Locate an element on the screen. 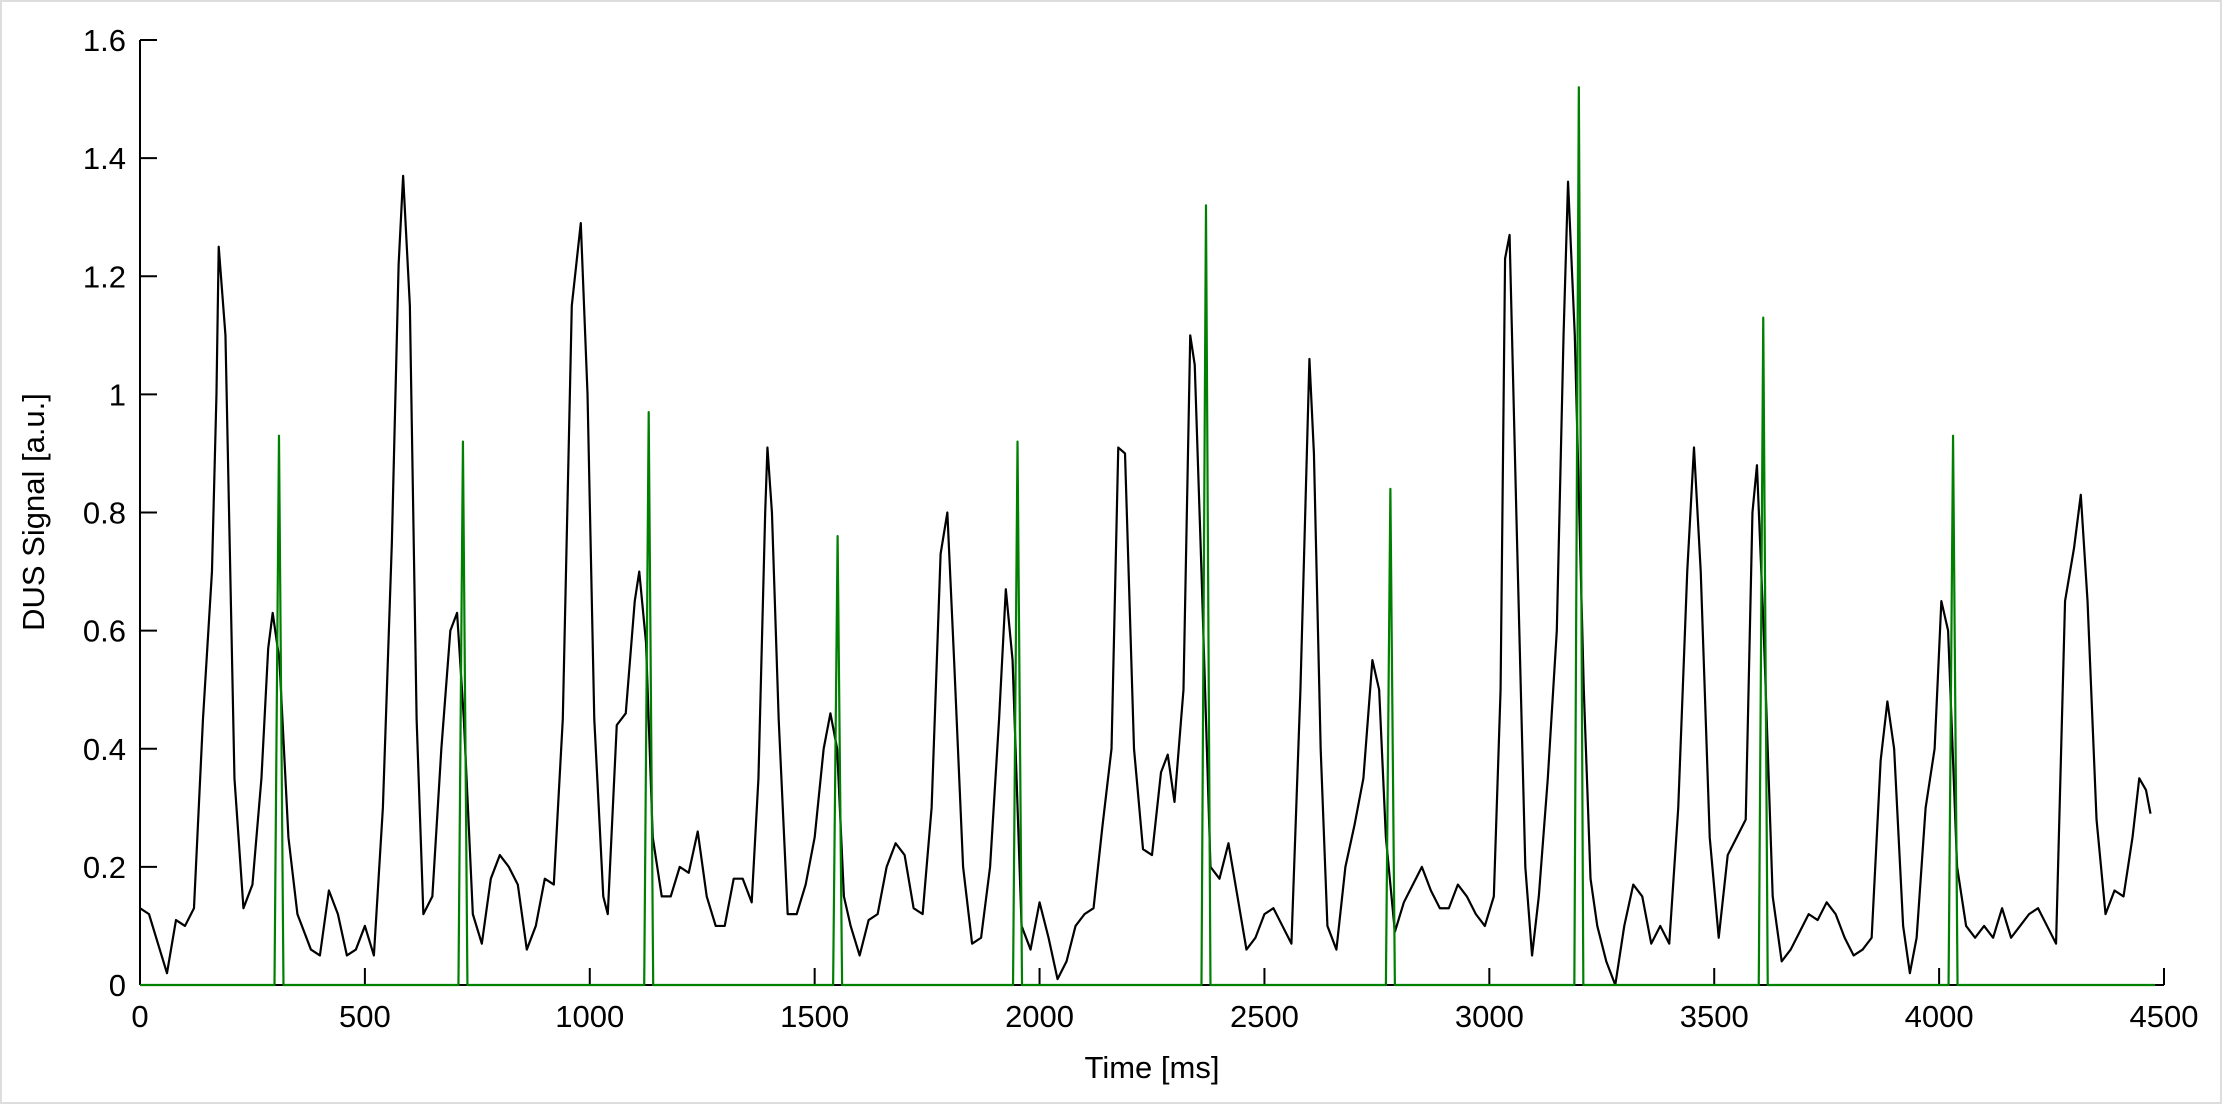 The width and height of the screenshot is (2222, 1104). x-tick-label: 3000 is located at coordinates (1489, 1016).